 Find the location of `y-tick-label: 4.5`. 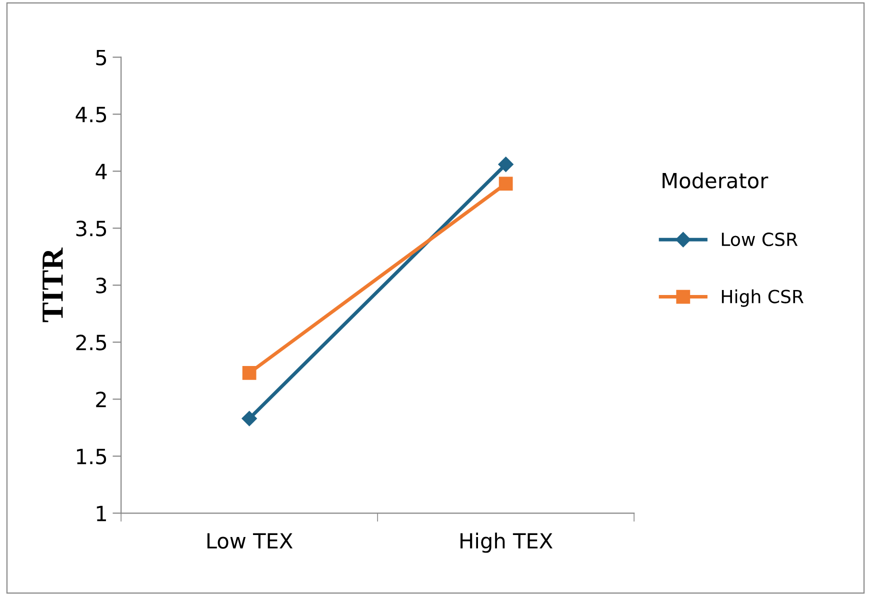

y-tick-label: 4.5 is located at coordinates (91, 114).